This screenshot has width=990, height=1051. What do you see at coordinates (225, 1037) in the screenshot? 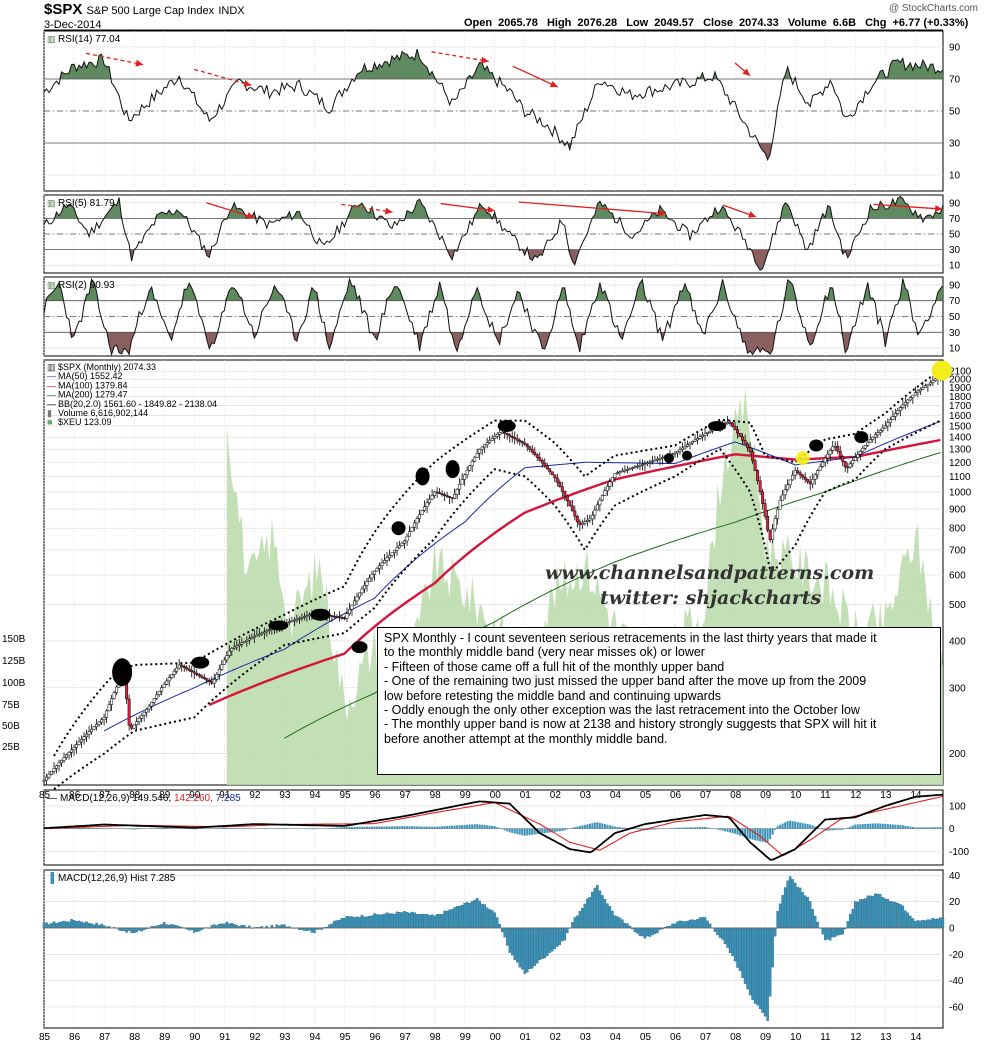
I see `x-axis-tick-label: 91` at bounding box center [225, 1037].